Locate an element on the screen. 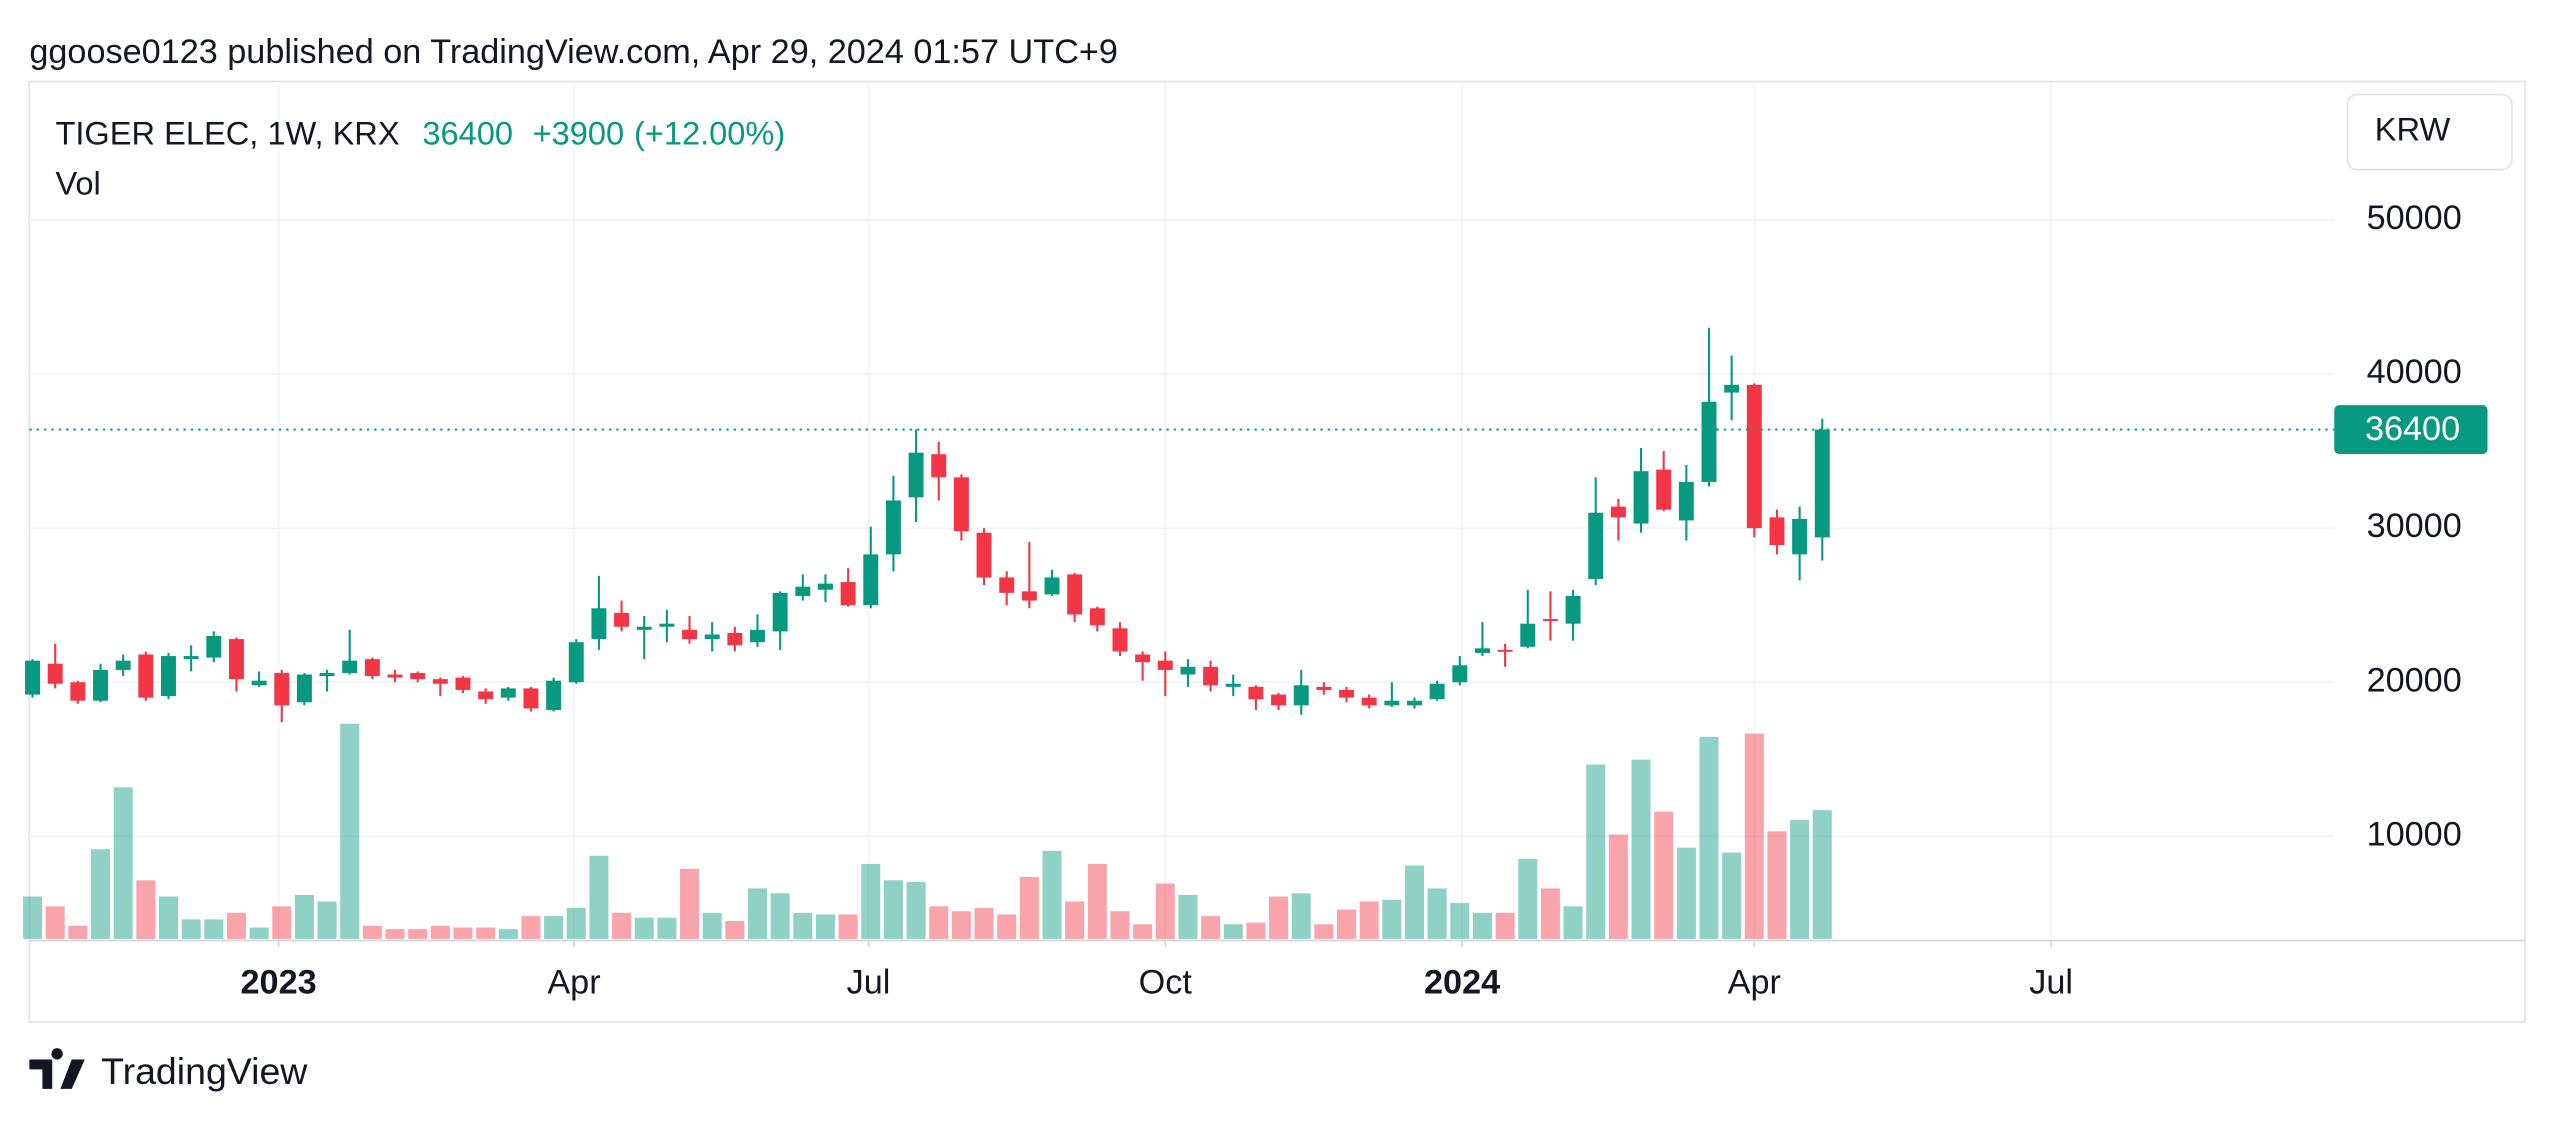 This screenshot has width=2556, height=1128. x-tick-label: 2024 is located at coordinates (1462, 983).